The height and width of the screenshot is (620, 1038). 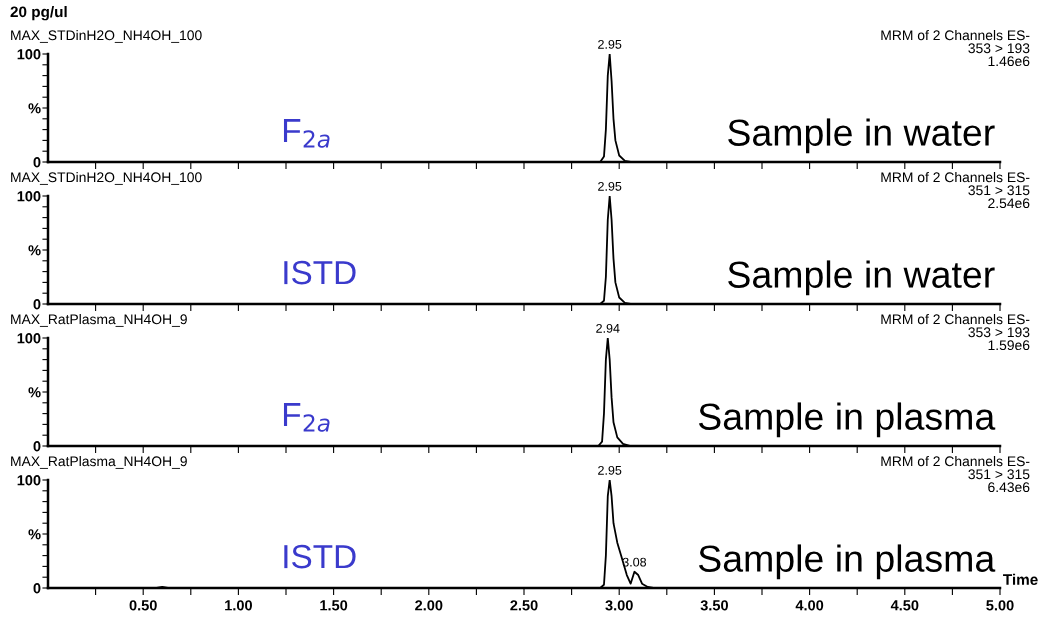 What do you see at coordinates (955, 332) in the screenshot?
I see `annotation: MRM of 2 Channels ES- 353 > 193 1.59e6` at bounding box center [955, 332].